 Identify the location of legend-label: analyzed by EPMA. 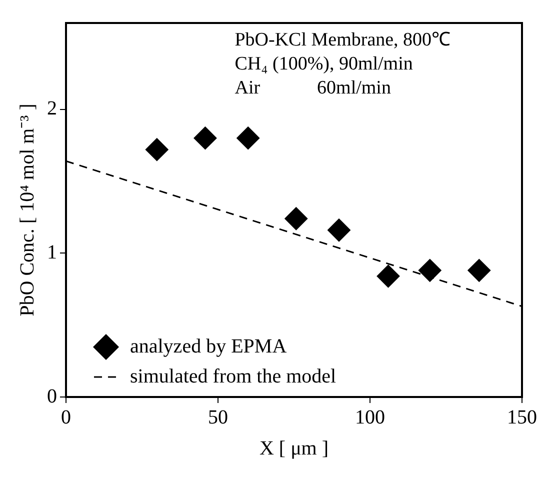
(209, 346).